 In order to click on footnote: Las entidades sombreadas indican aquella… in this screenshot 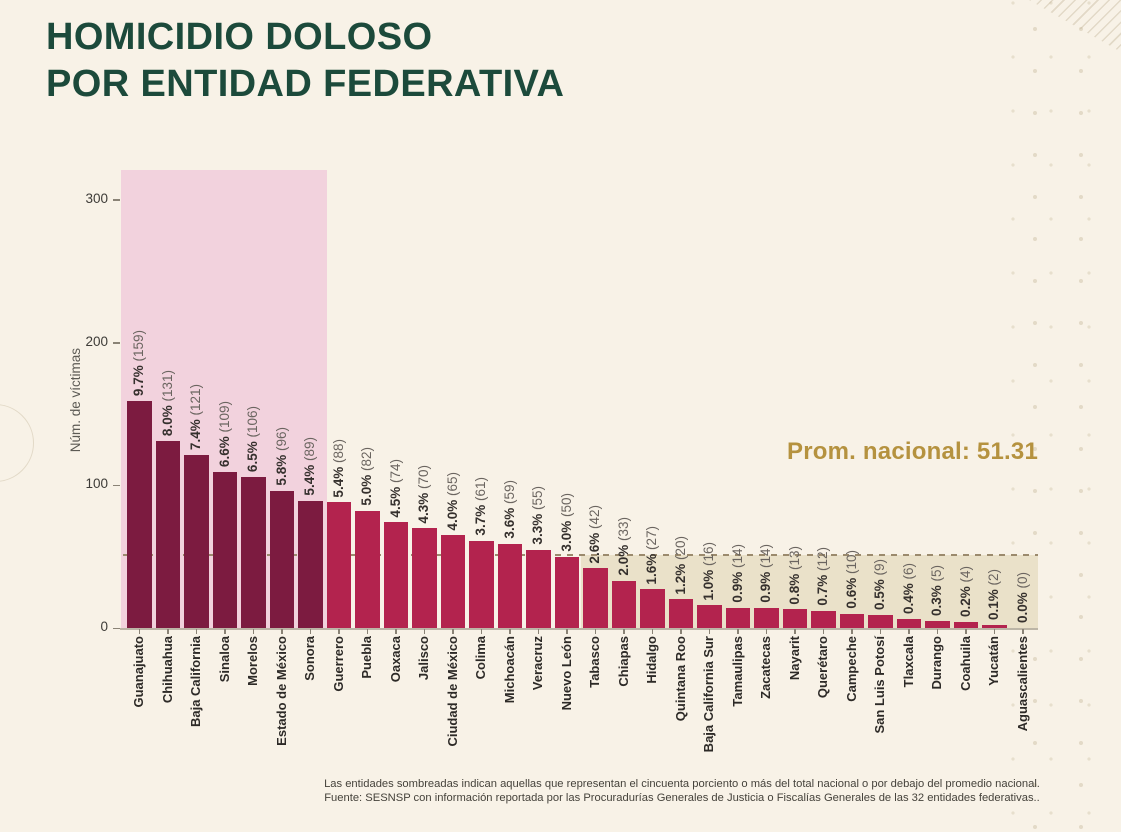, I will do `click(682, 791)`.